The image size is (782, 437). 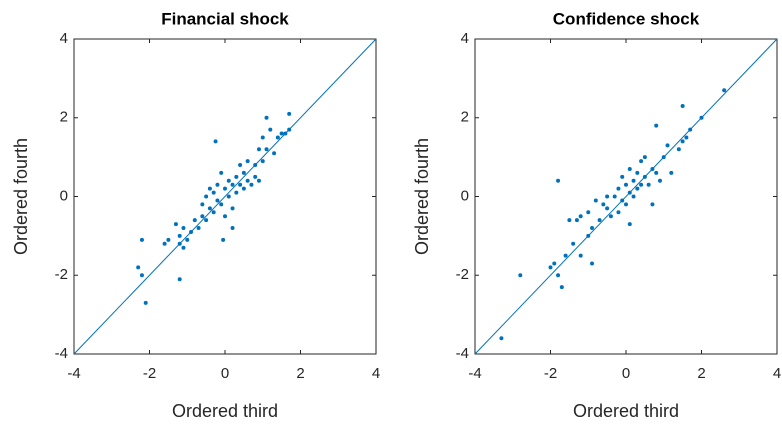 I want to click on y-tick-label: -2, so click(x=462, y=274).